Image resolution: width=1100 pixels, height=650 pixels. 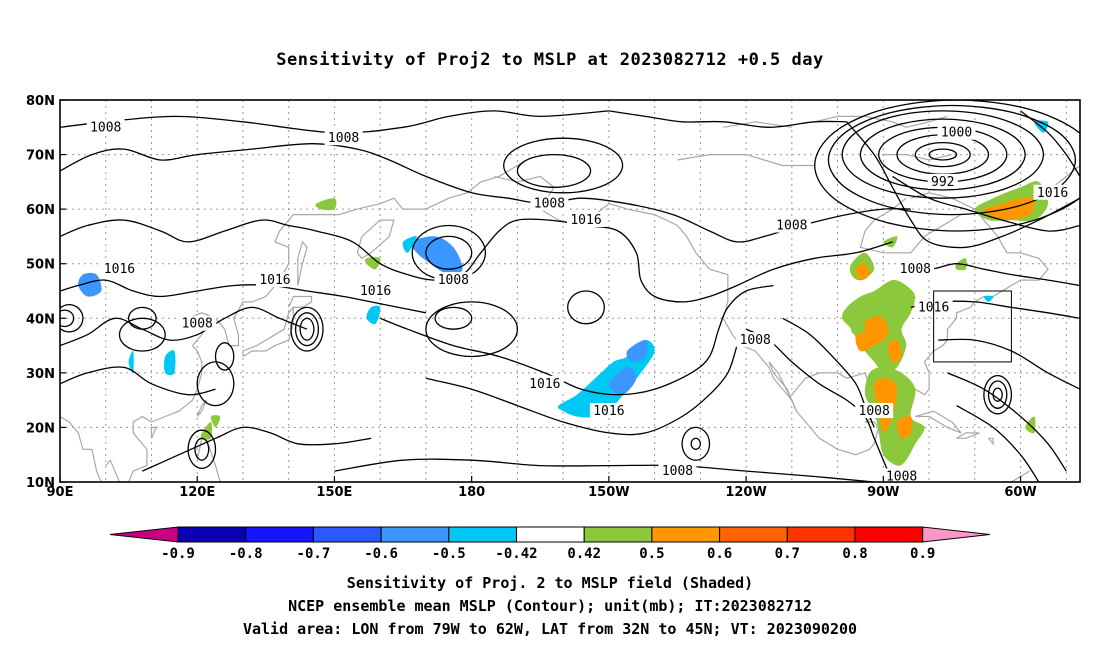 I want to click on colorbar-tick-label: 0.5, so click(x=651, y=554).